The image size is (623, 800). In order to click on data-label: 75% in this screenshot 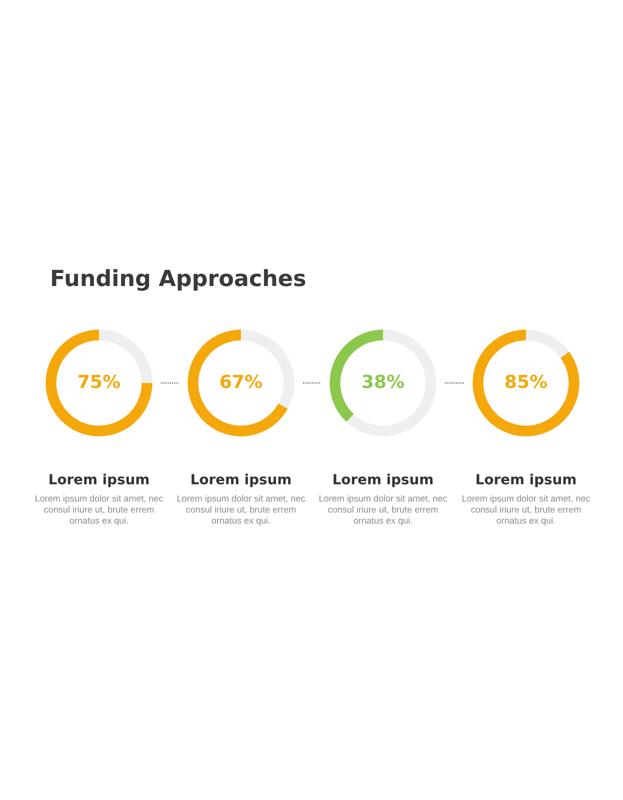, I will do `click(99, 381)`.